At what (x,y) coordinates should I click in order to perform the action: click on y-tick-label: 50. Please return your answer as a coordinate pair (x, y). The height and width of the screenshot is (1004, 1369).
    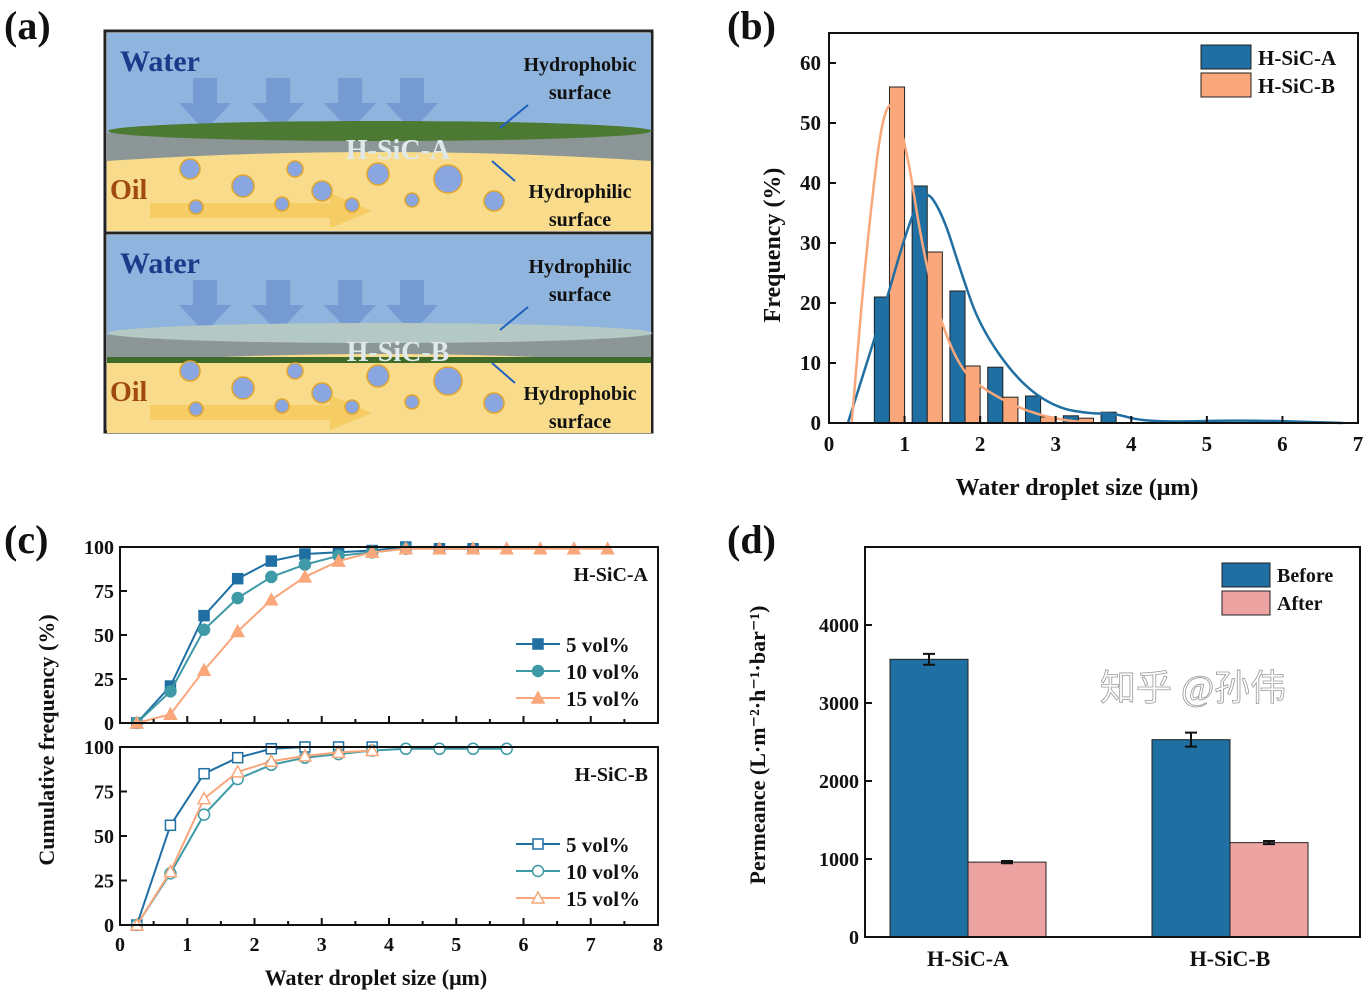
    Looking at the image, I should click on (810, 123).